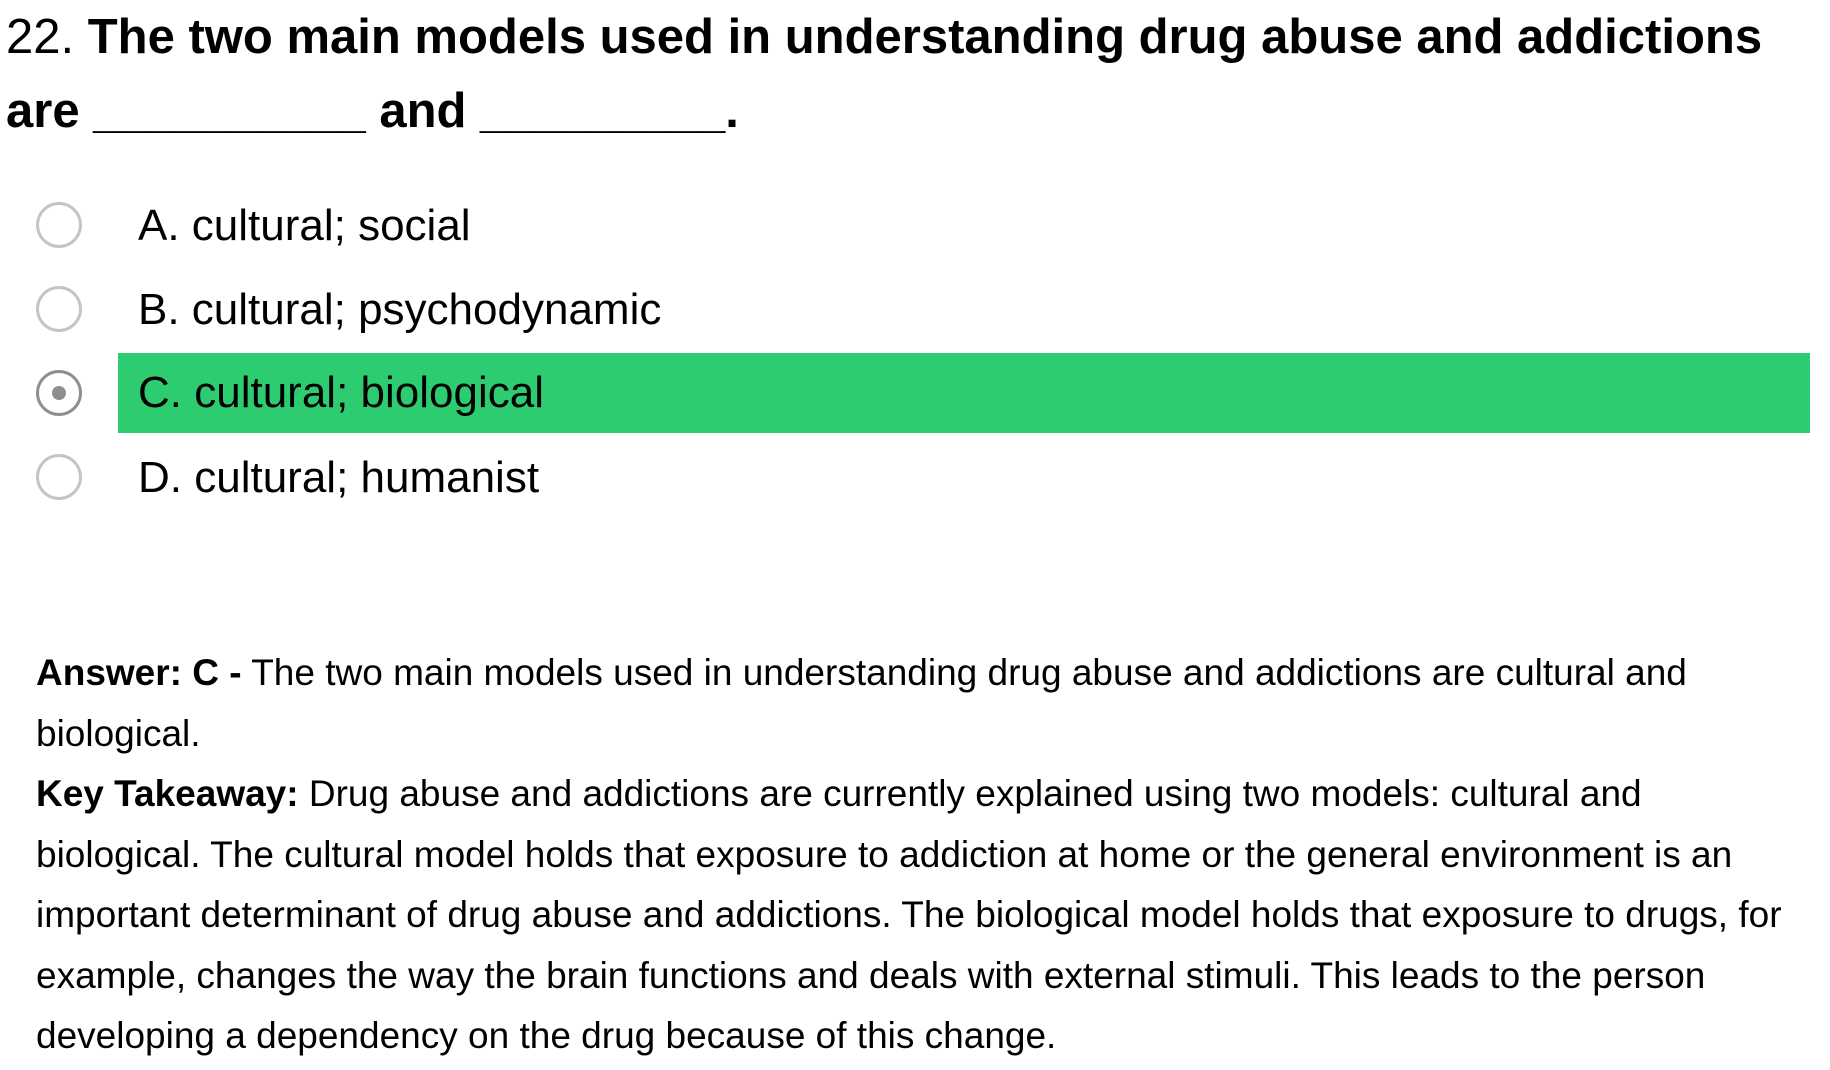  What do you see at coordinates (59, 225) in the screenshot?
I see `radio-button-a` at bounding box center [59, 225].